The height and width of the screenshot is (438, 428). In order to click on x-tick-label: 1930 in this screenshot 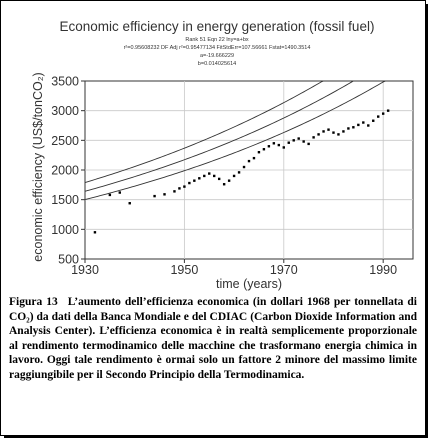, I will do `click(85, 270)`.